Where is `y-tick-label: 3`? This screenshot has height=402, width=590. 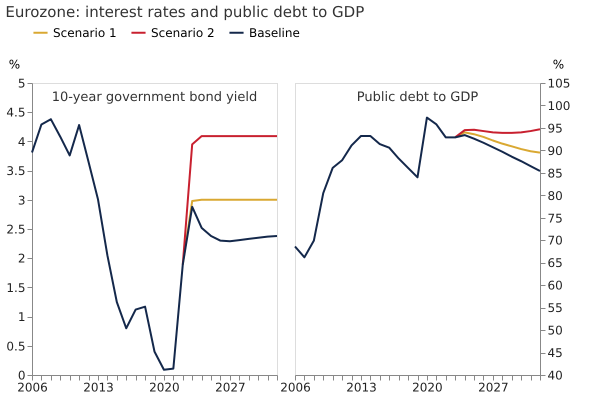 y-tick-label: 3 is located at coordinates (22, 200).